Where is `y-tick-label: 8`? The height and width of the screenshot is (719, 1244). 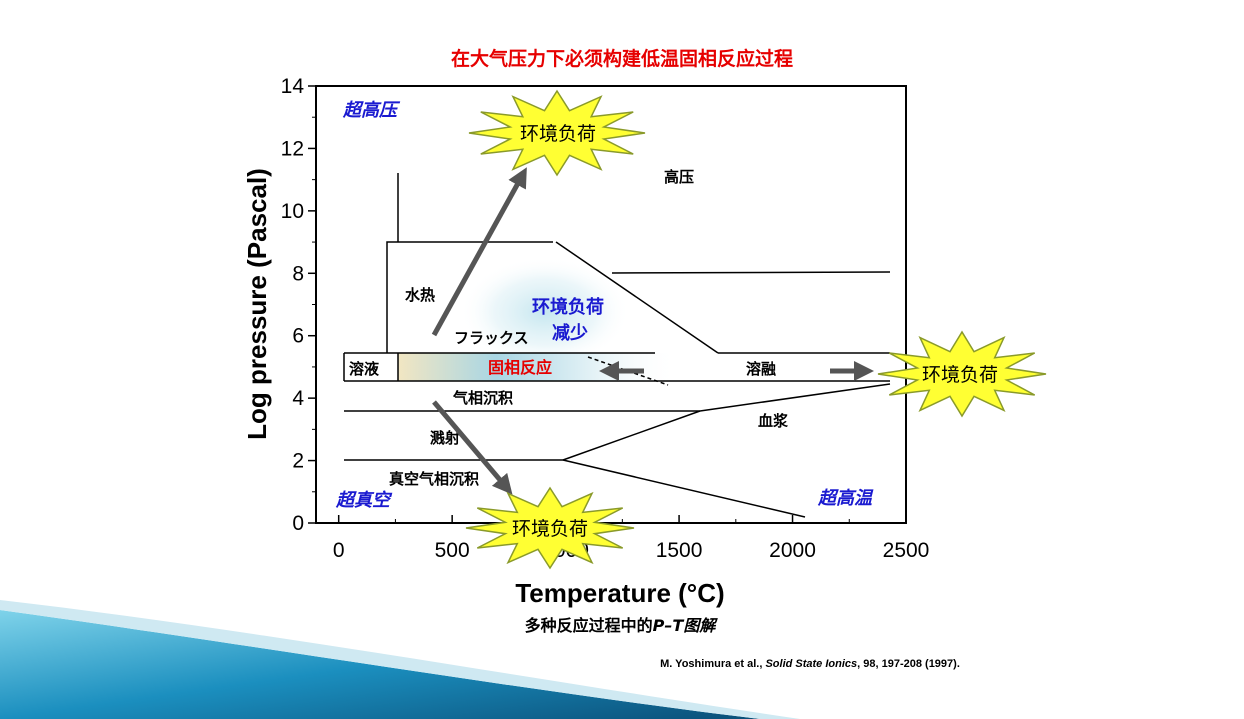 y-tick-label: 8 is located at coordinates (298, 273).